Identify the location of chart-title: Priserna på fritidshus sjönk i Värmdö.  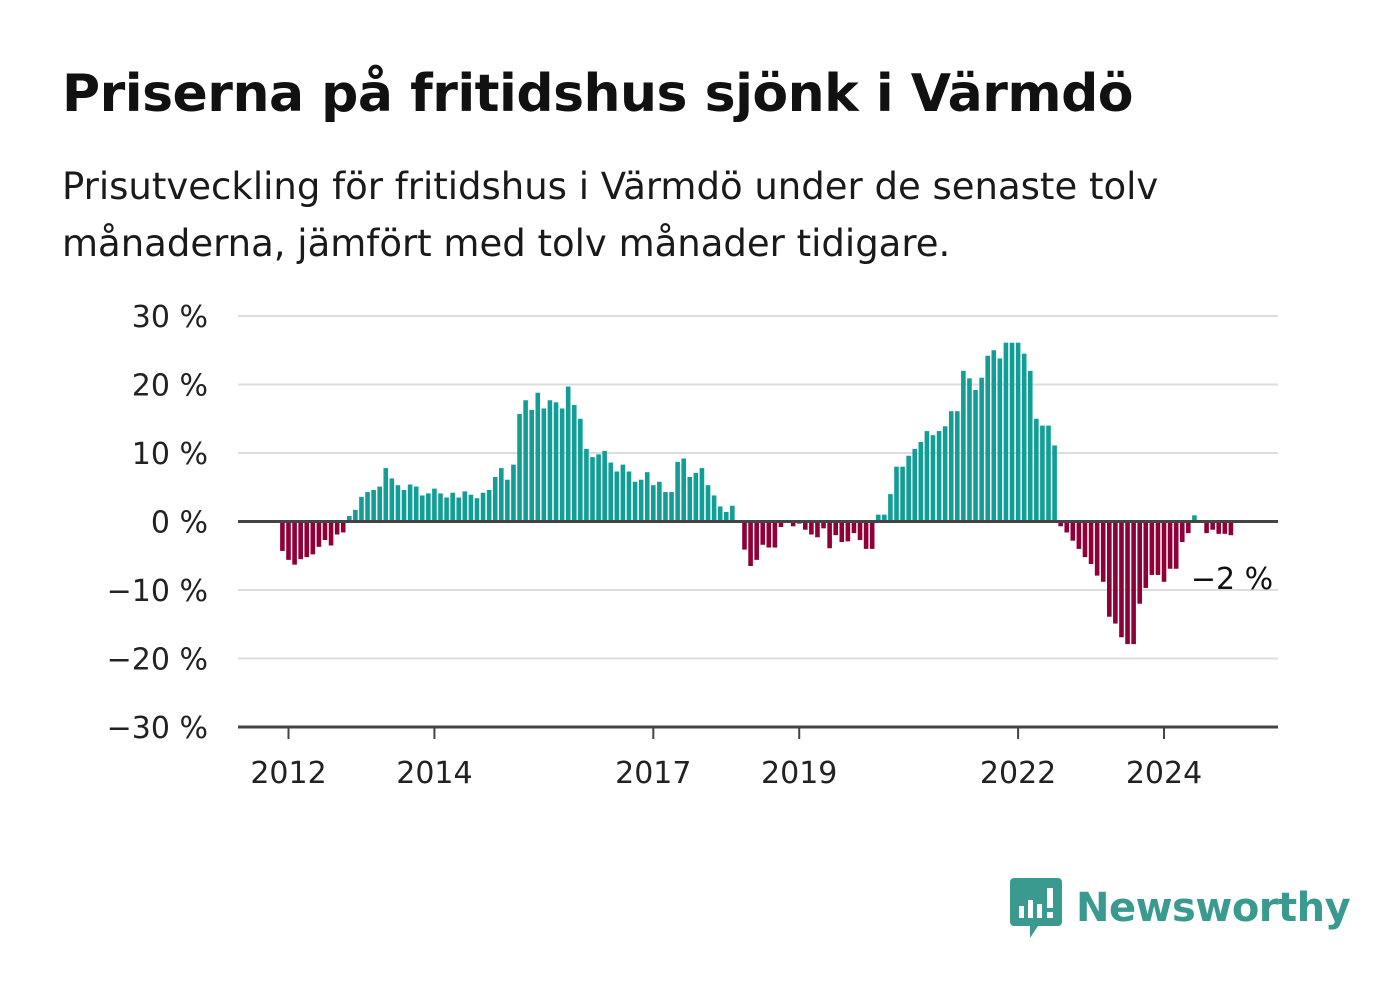
(598, 94).